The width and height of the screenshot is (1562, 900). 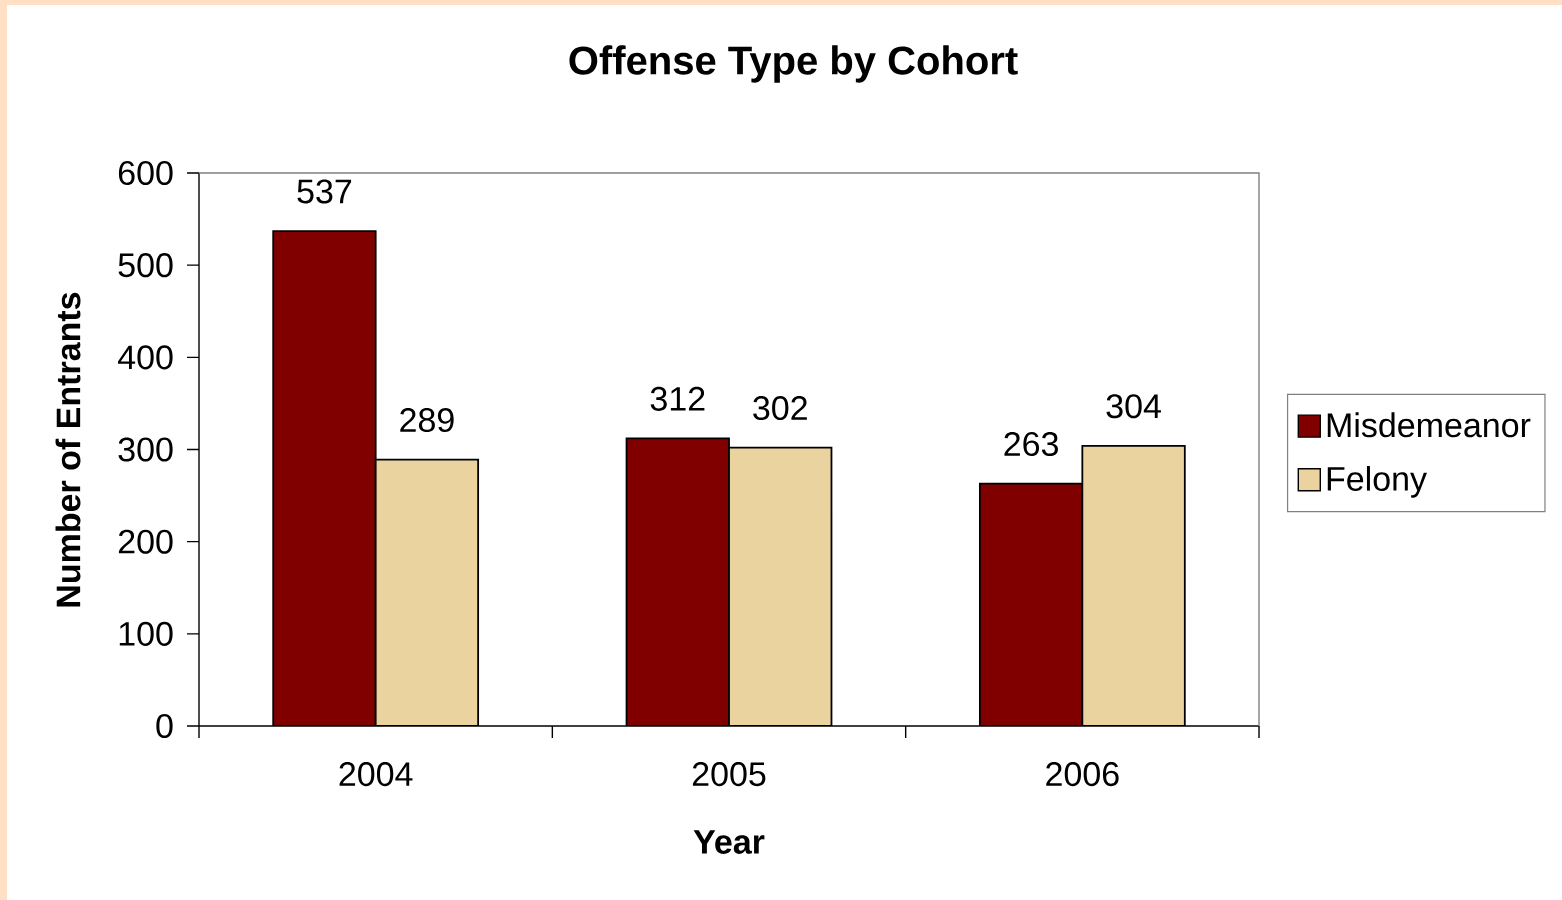 I want to click on data-label: 263, so click(x=1031, y=444).